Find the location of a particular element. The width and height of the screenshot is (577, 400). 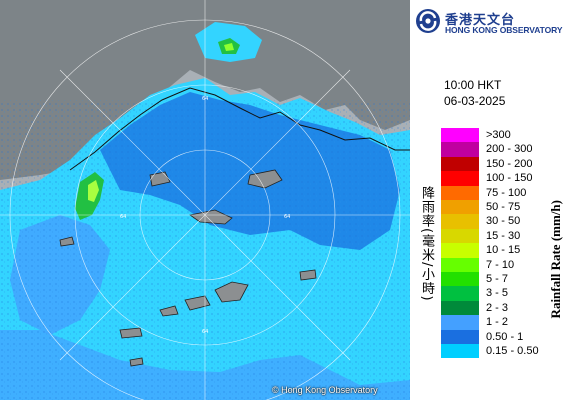

legend-label: 5 - 7 is located at coordinates (497, 279).